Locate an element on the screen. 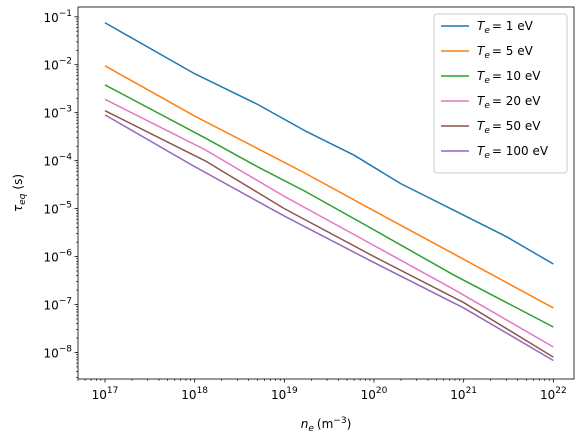 The image size is (584, 444). x-tick-label-4: 1021 is located at coordinates (463, 394).